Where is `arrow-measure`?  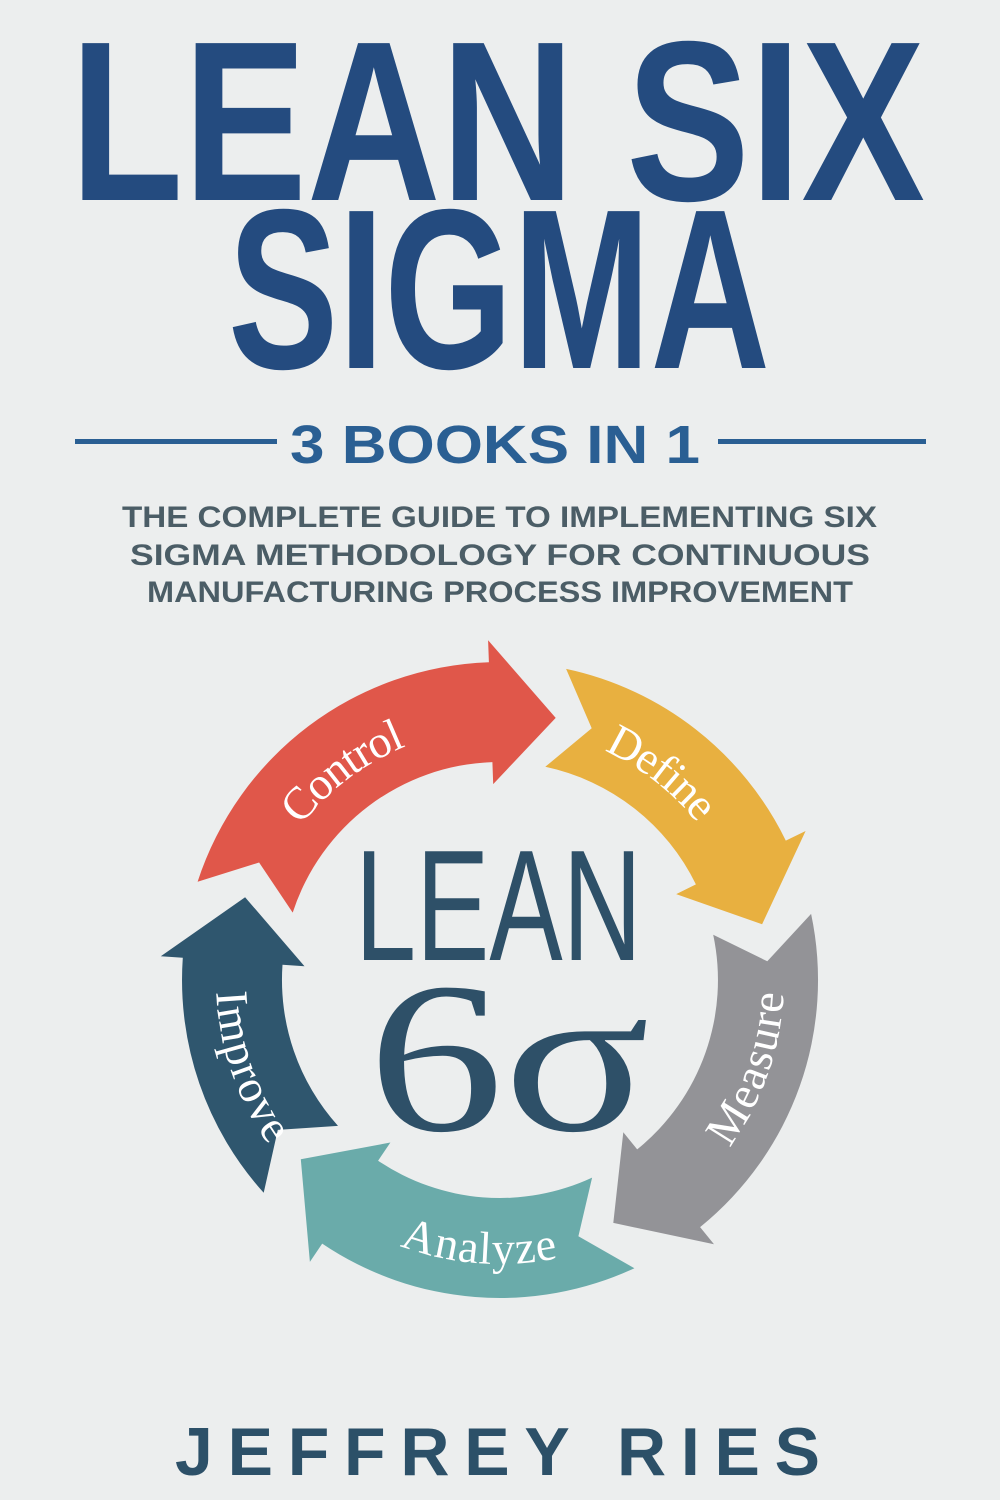
arrow-measure is located at coordinates (716, 1079).